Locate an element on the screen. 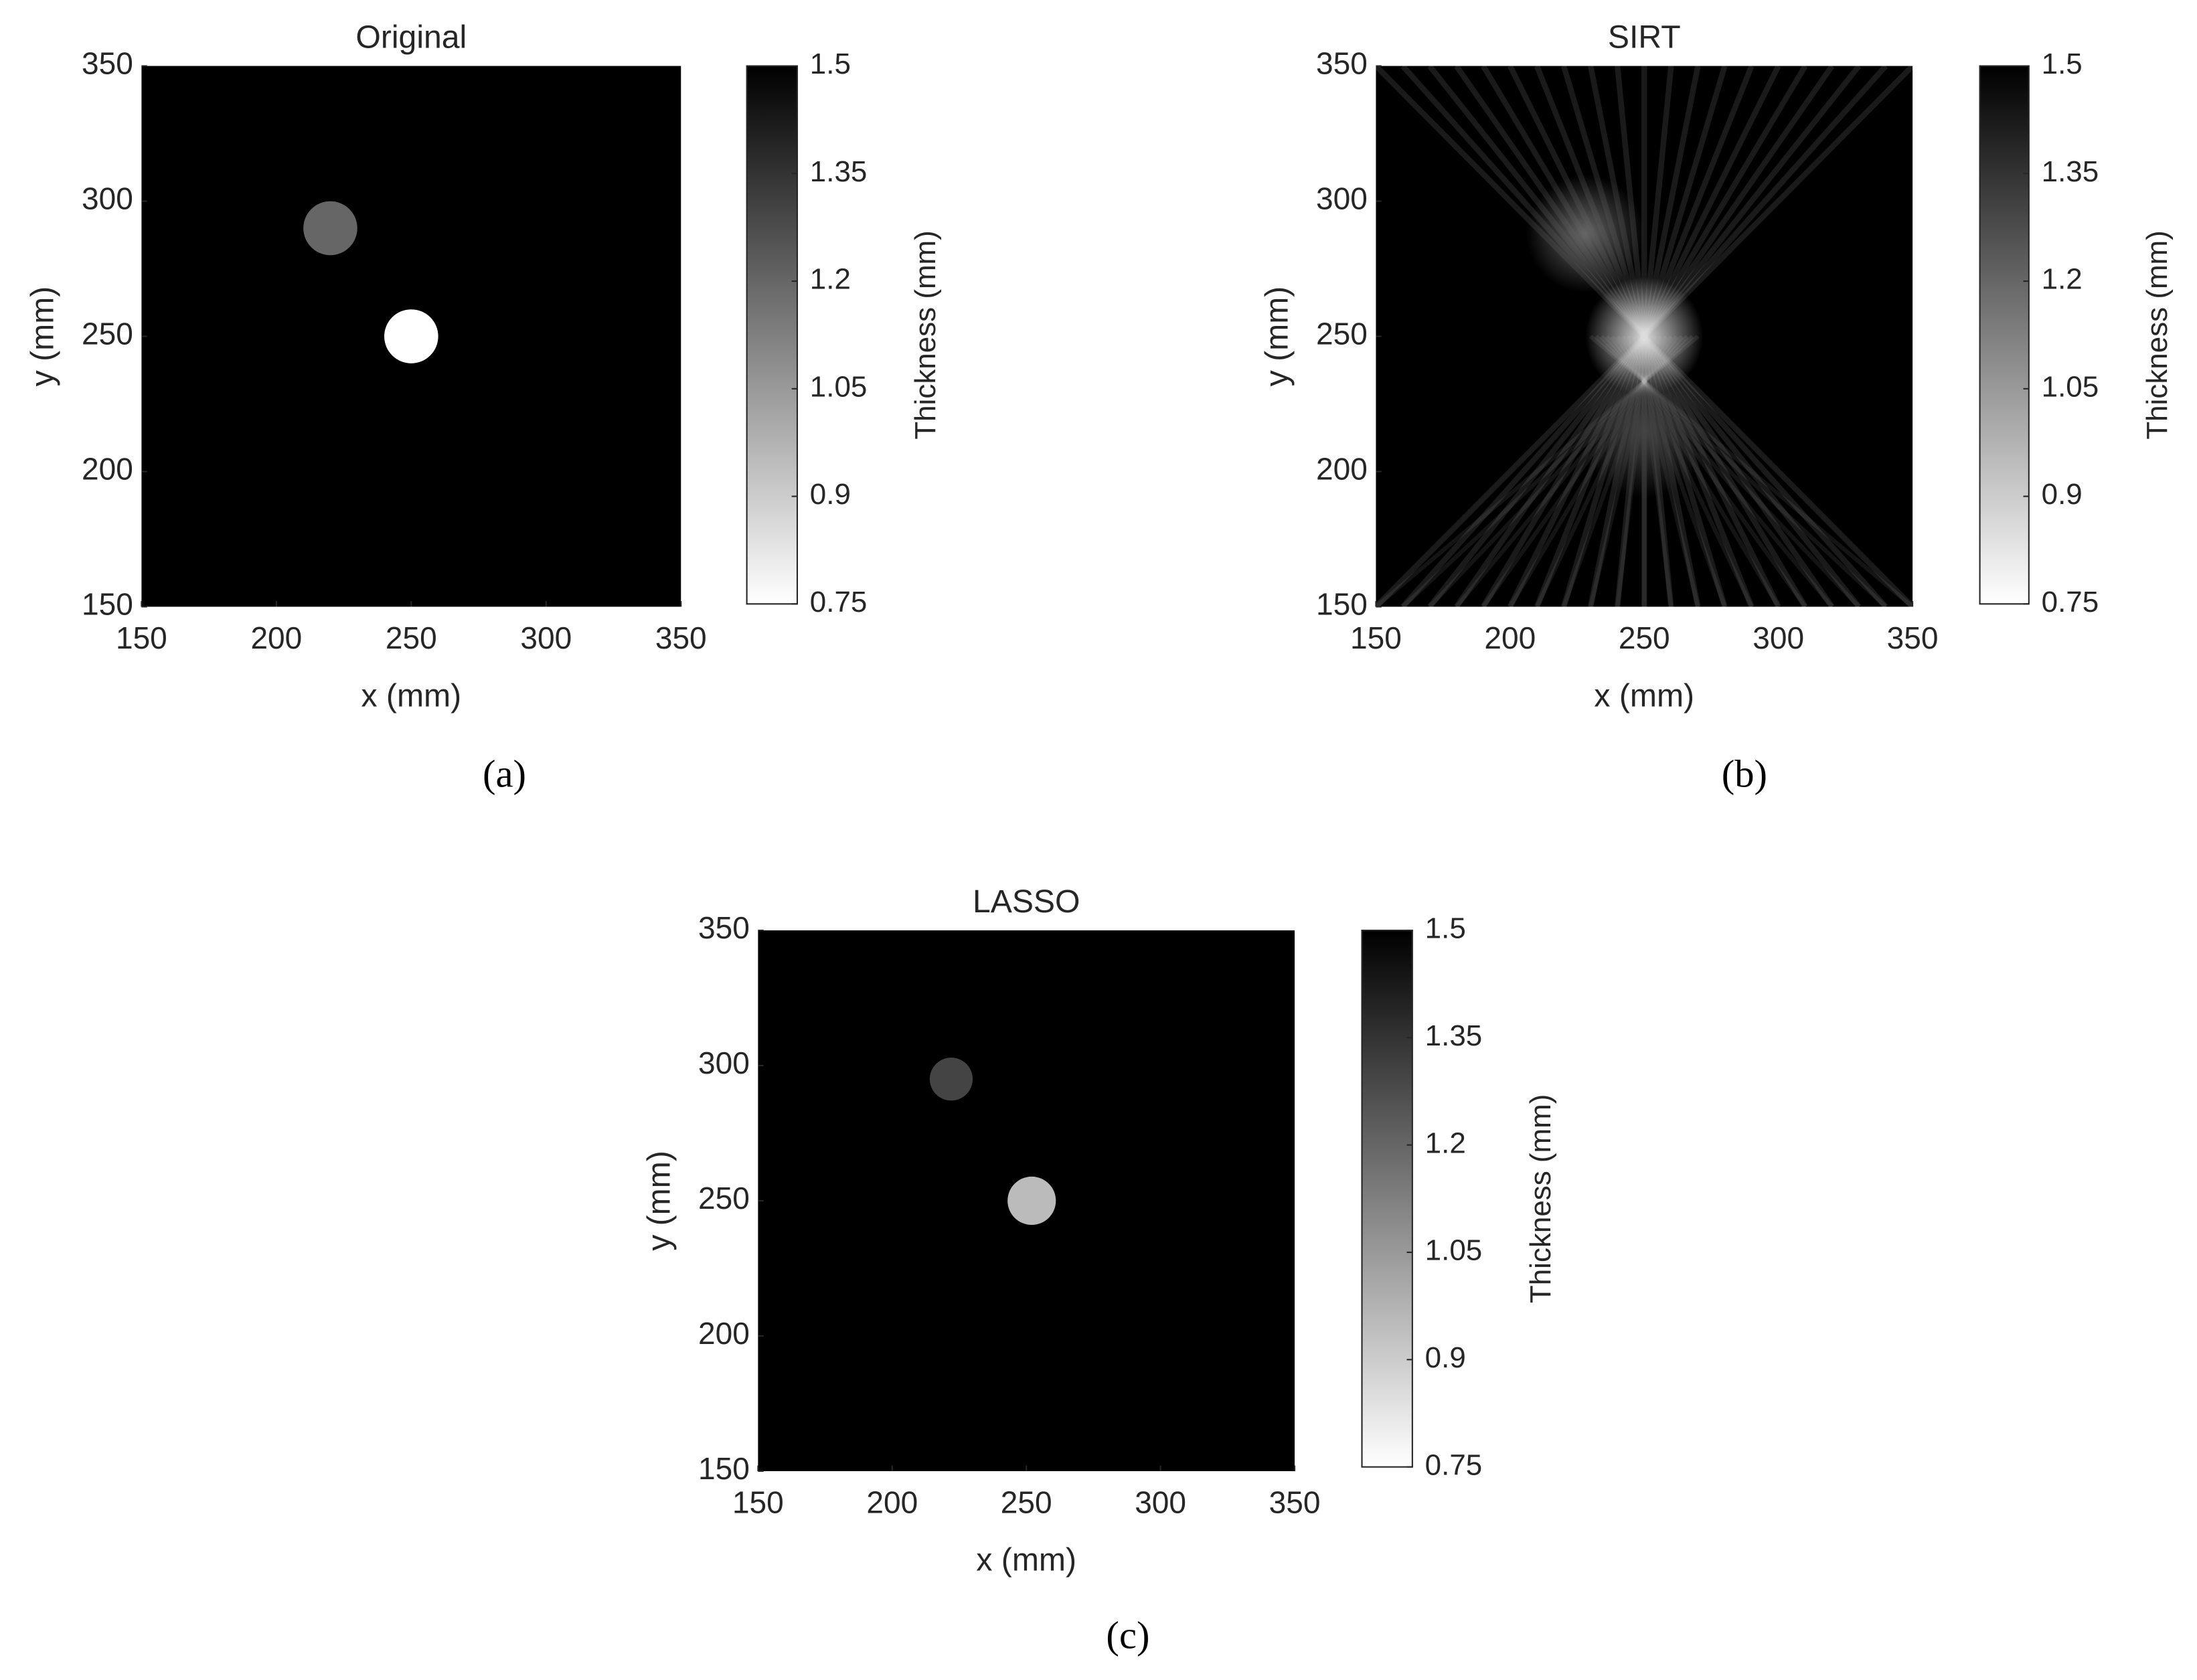  chart-title: Original is located at coordinates (411, 37).